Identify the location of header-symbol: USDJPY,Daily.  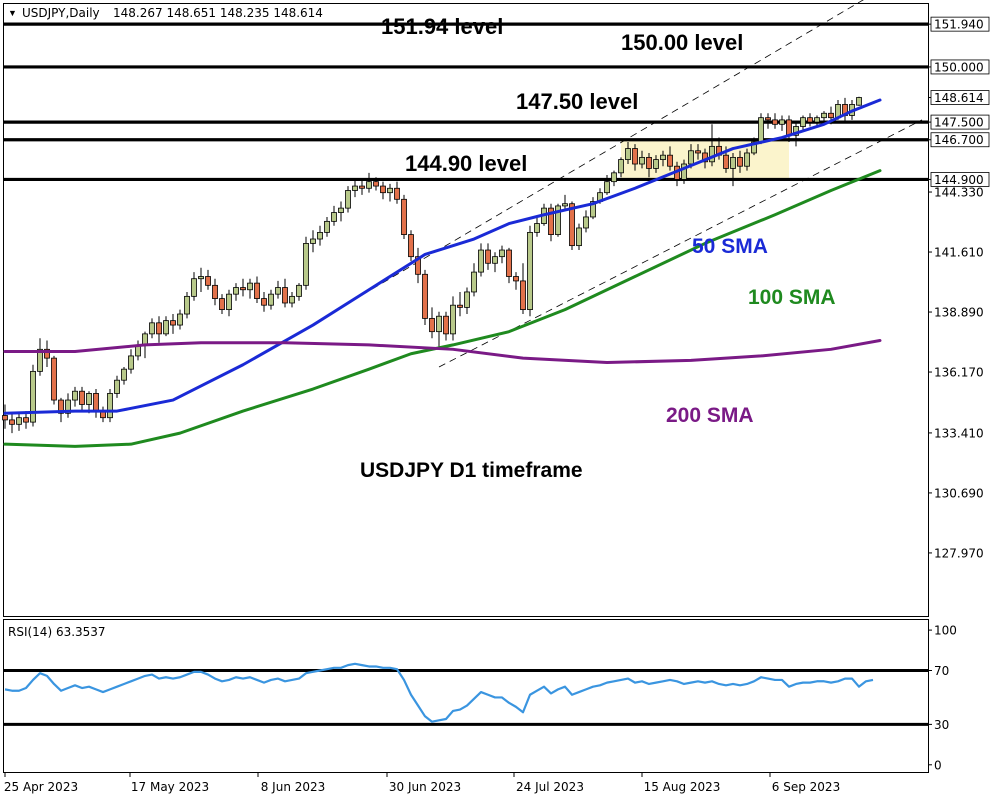
(61, 13).